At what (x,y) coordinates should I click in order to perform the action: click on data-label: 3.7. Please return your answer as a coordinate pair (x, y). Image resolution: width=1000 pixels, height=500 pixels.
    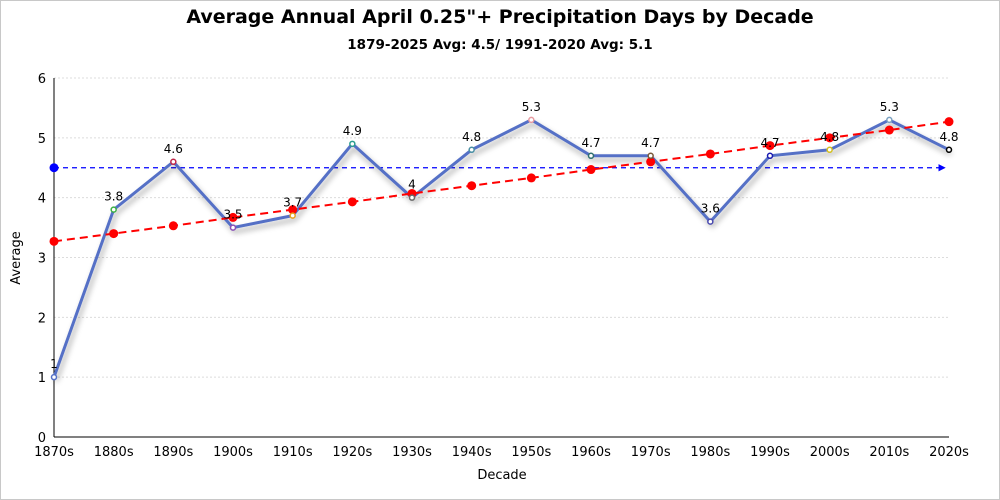
    Looking at the image, I should click on (292, 203).